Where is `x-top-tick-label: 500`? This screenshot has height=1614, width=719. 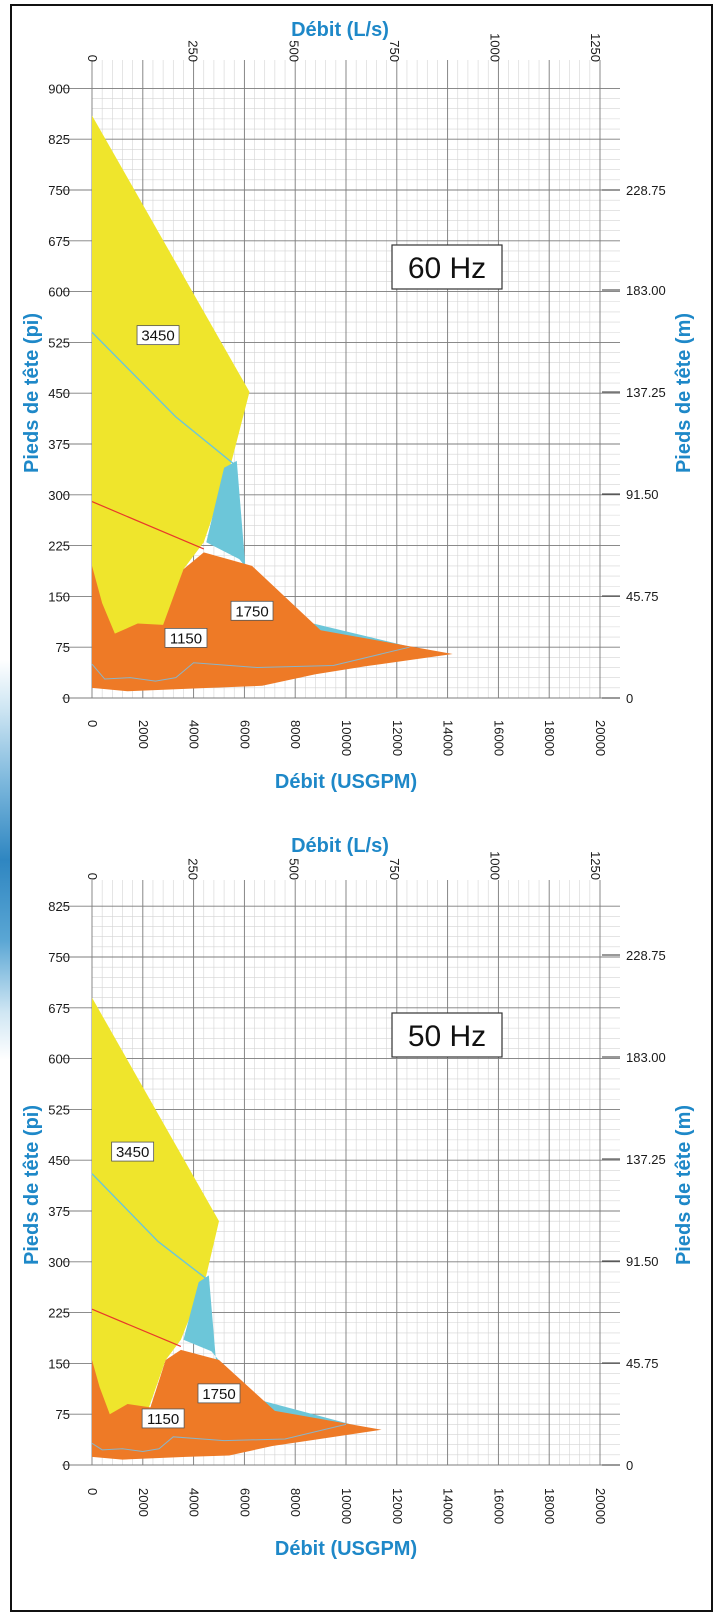 x-top-tick-label: 500 is located at coordinates (293, 51).